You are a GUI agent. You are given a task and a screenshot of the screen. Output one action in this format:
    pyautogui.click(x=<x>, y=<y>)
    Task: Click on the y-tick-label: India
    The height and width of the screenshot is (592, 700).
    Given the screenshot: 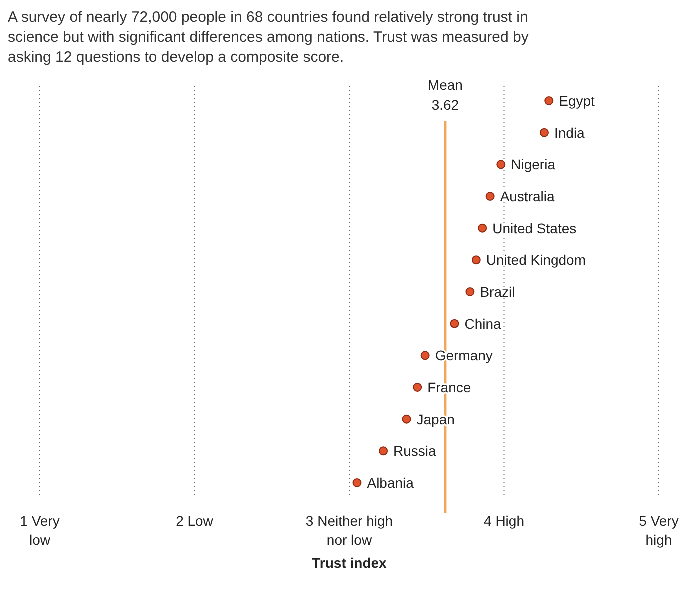 What is the action you would take?
    pyautogui.click(x=570, y=132)
    